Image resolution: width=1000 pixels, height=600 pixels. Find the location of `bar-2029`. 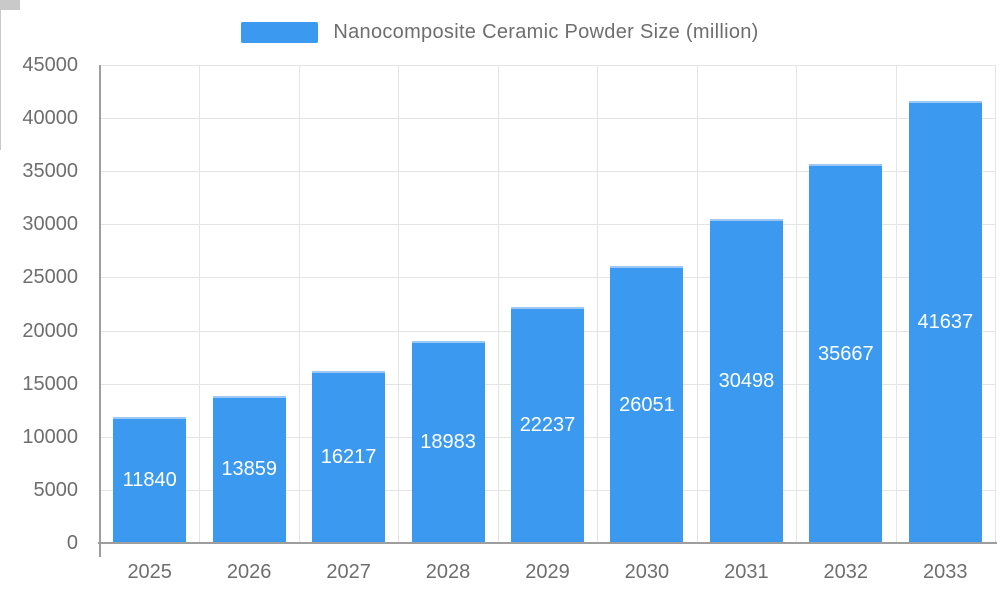

bar-2029 is located at coordinates (547, 424).